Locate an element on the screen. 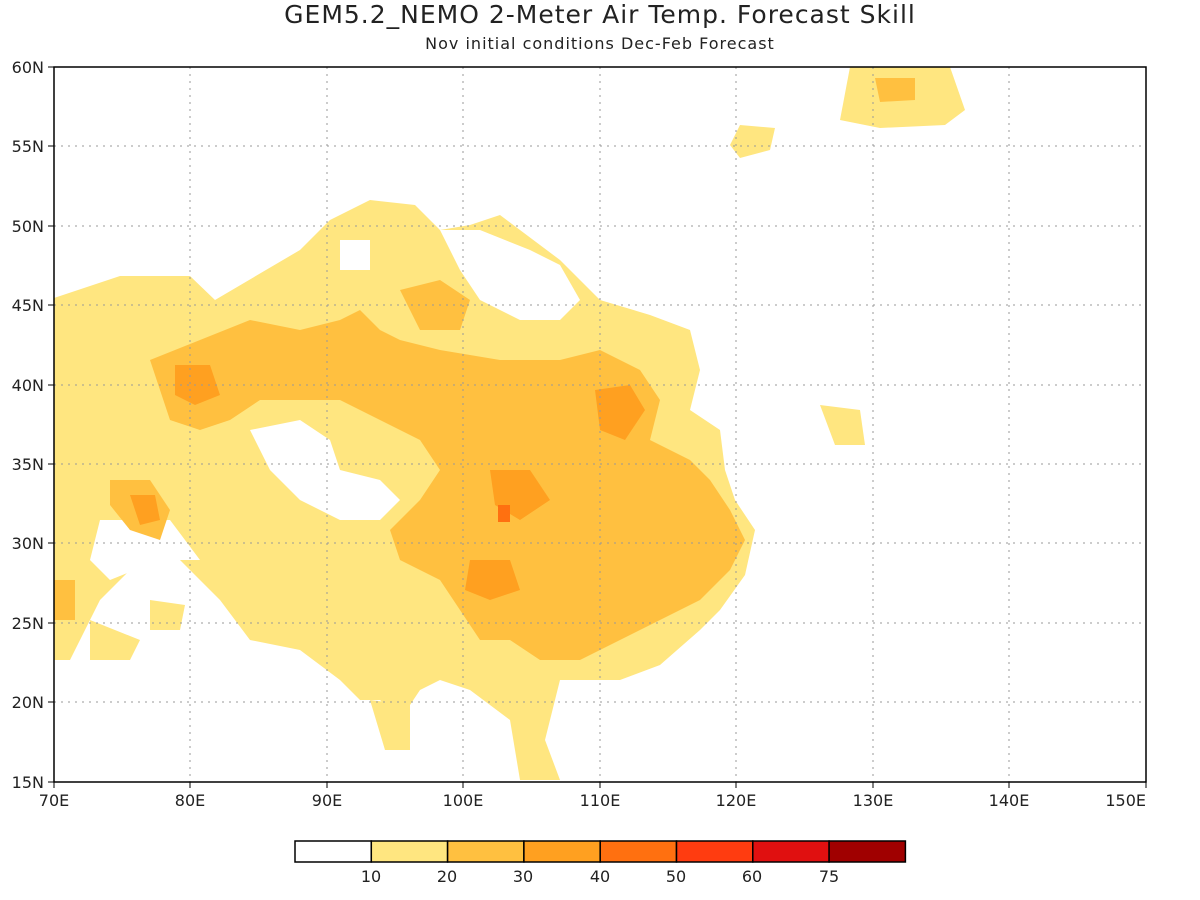 This screenshot has width=1200, height=900. lon-tick-label: 130E is located at coordinates (873, 800).